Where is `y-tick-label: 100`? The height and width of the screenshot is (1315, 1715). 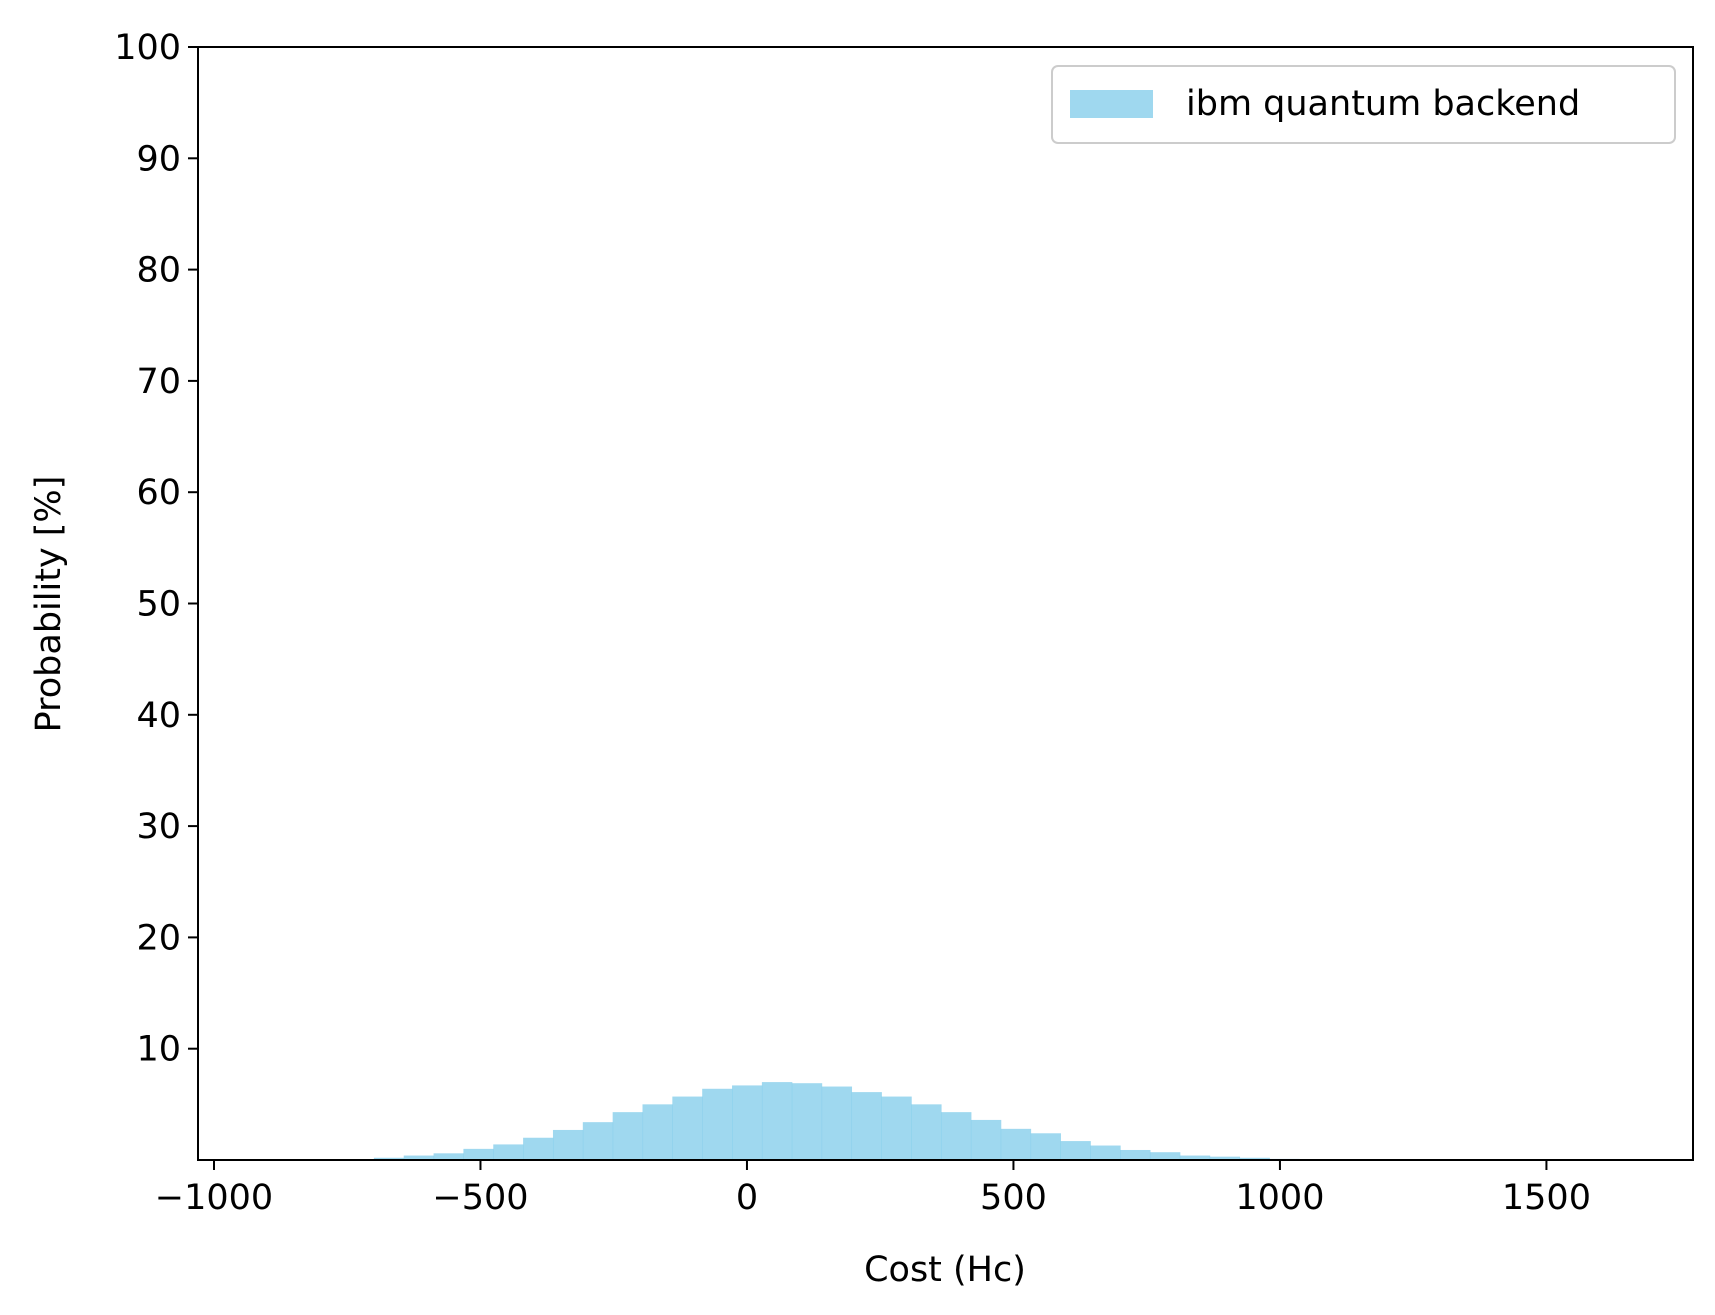
y-tick-label: 100 is located at coordinates (147, 48).